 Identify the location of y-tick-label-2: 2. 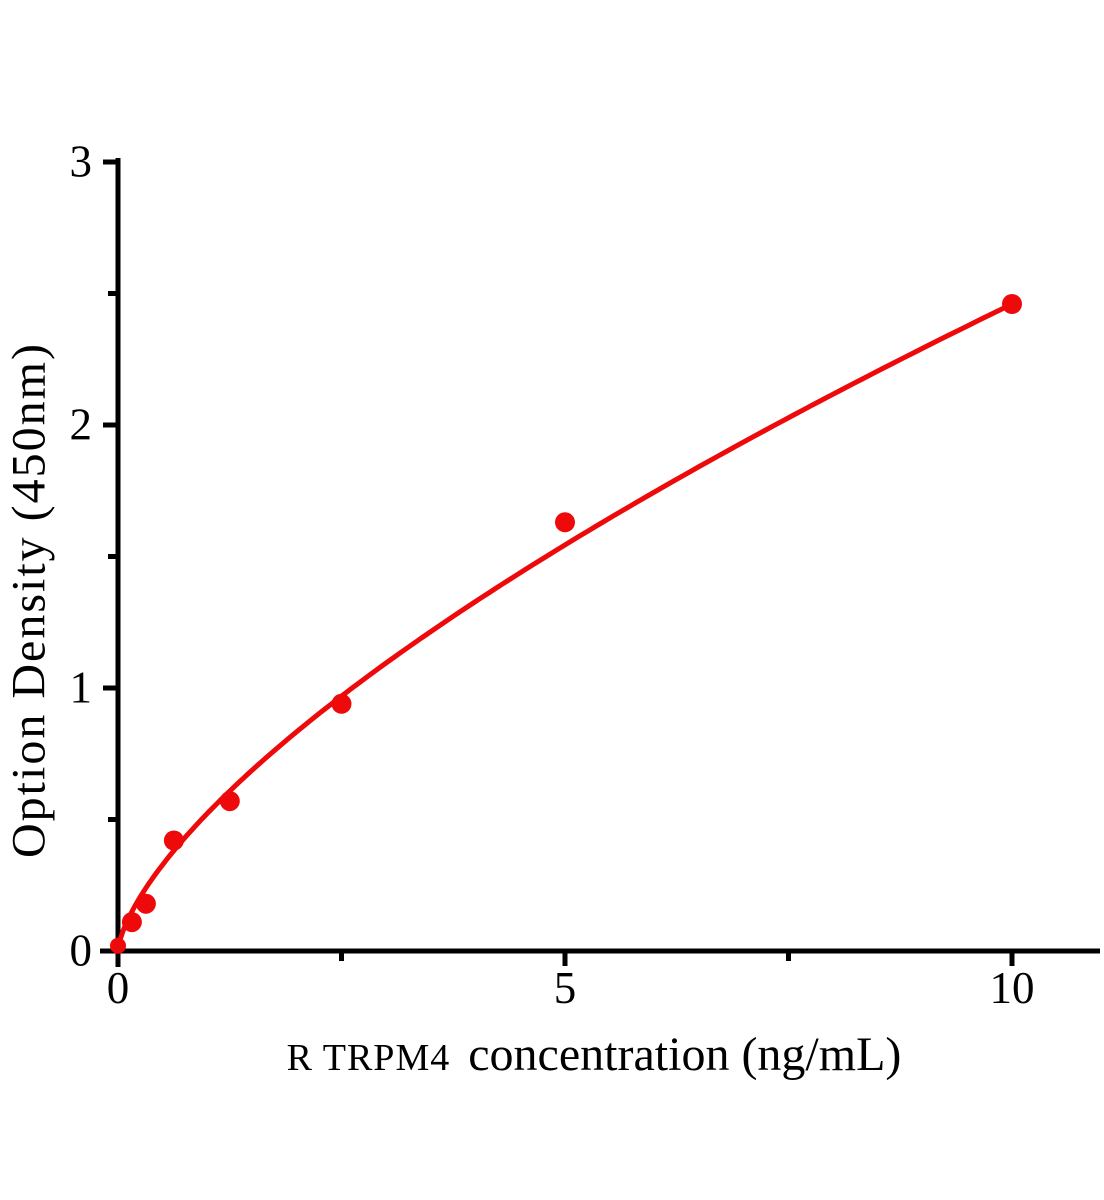
(81, 424).